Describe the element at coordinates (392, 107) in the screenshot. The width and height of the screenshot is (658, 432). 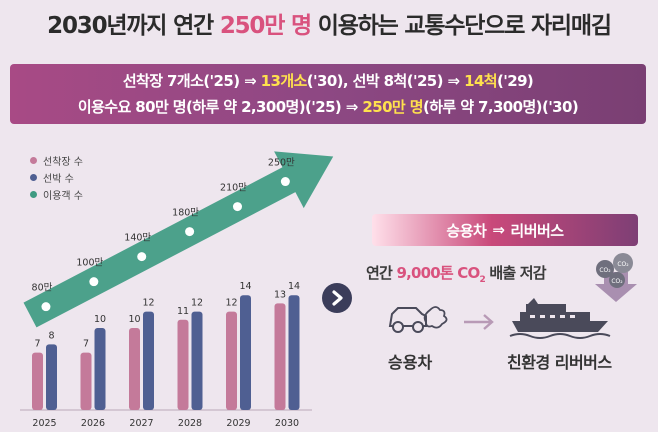
I see `banner-highlight: 250만 명` at that location.